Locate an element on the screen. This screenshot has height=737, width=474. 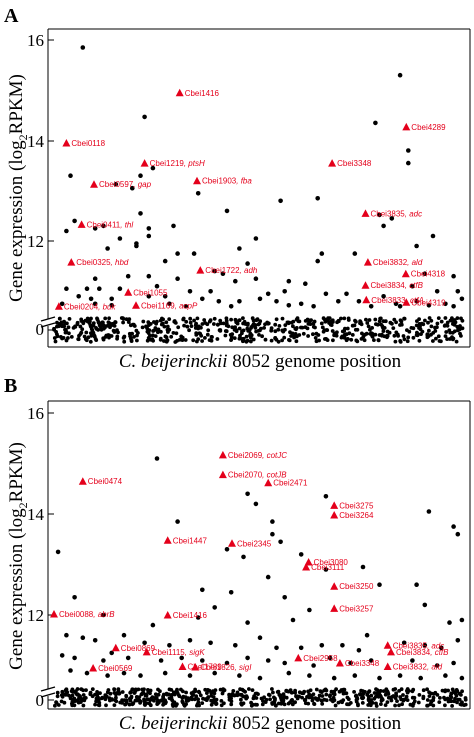
panel-b-letter: B is located at coordinates (10, 386).